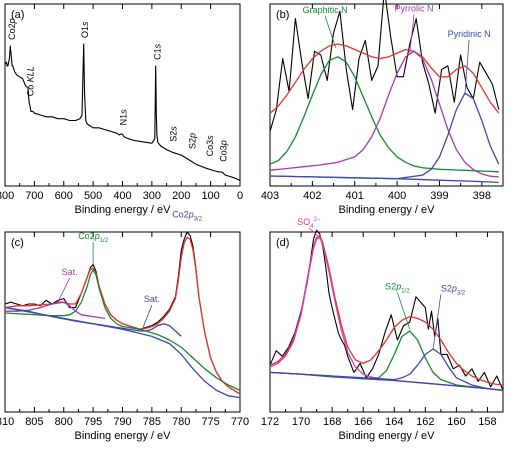 The image size is (509, 462). Describe the element at coordinates (456, 422) in the screenshot. I see `x-tick-label: 160` at that location.